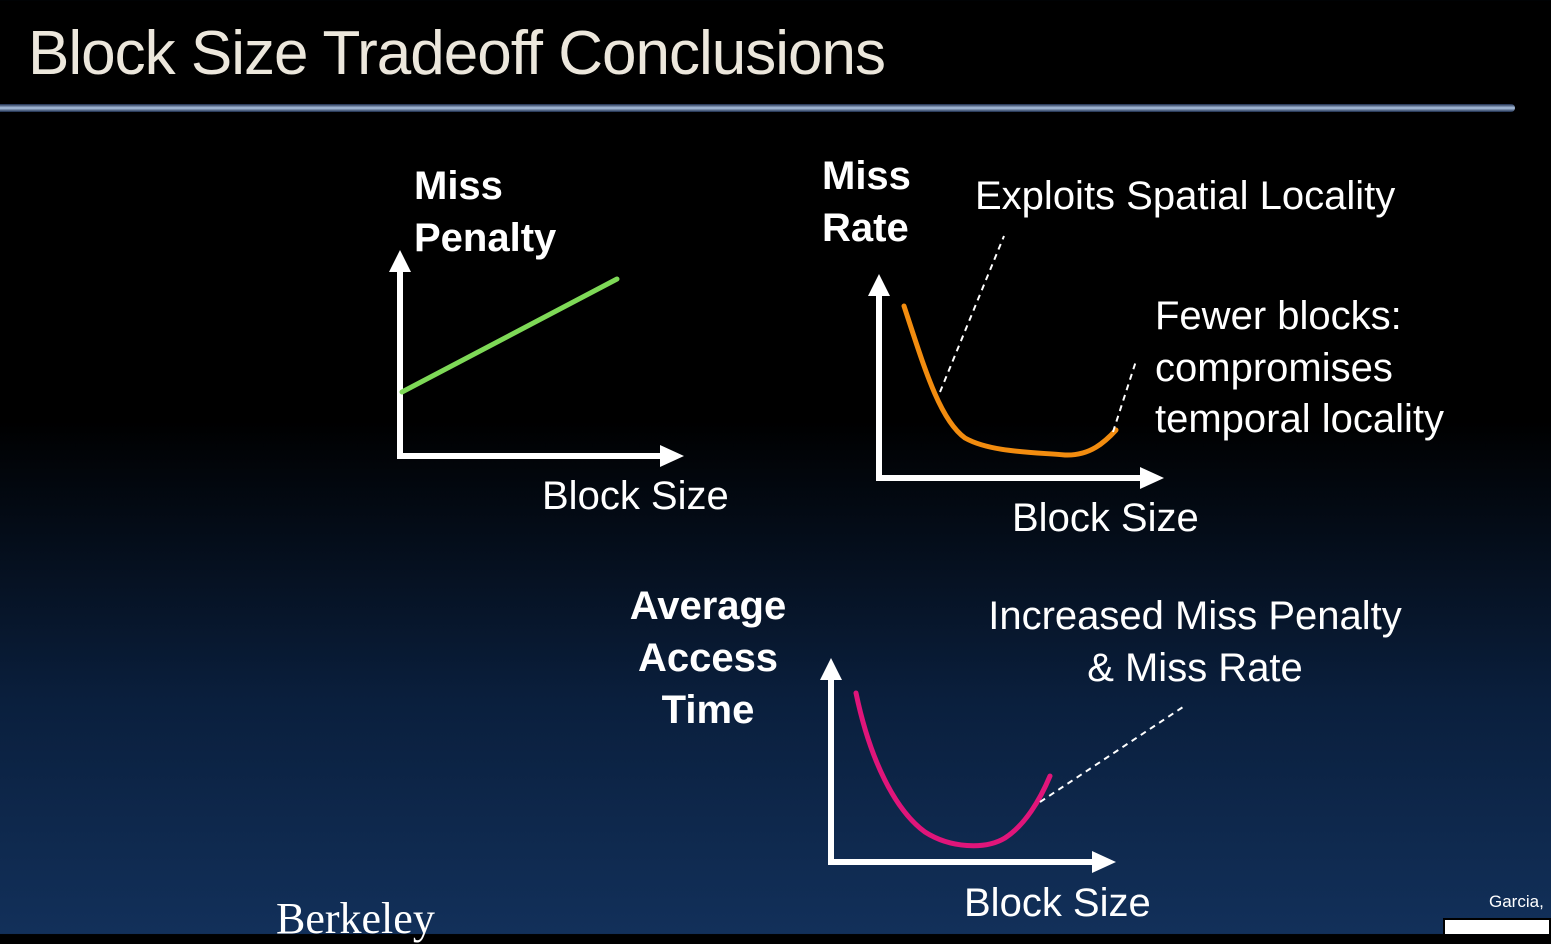  I want to click on berkeley-logo: Berkeley, so click(355, 918).